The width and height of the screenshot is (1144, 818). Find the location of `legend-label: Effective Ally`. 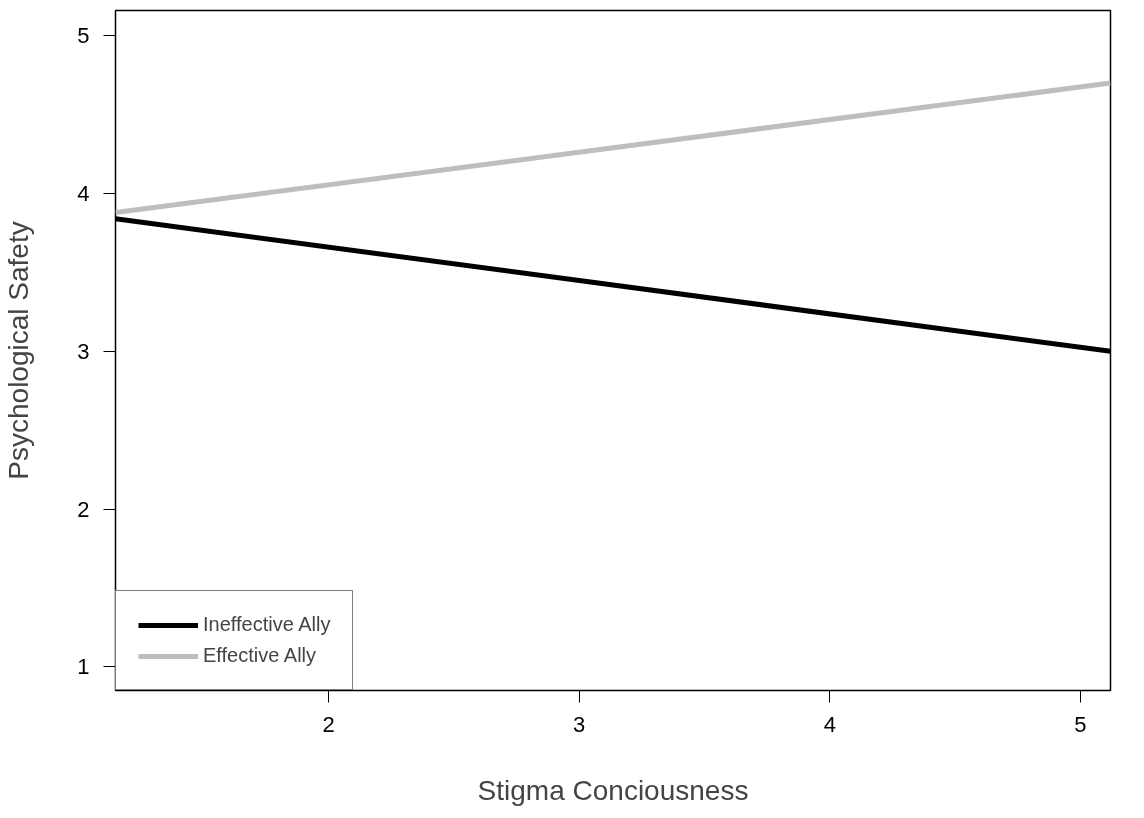

legend-label: Effective Ally is located at coordinates (260, 655).